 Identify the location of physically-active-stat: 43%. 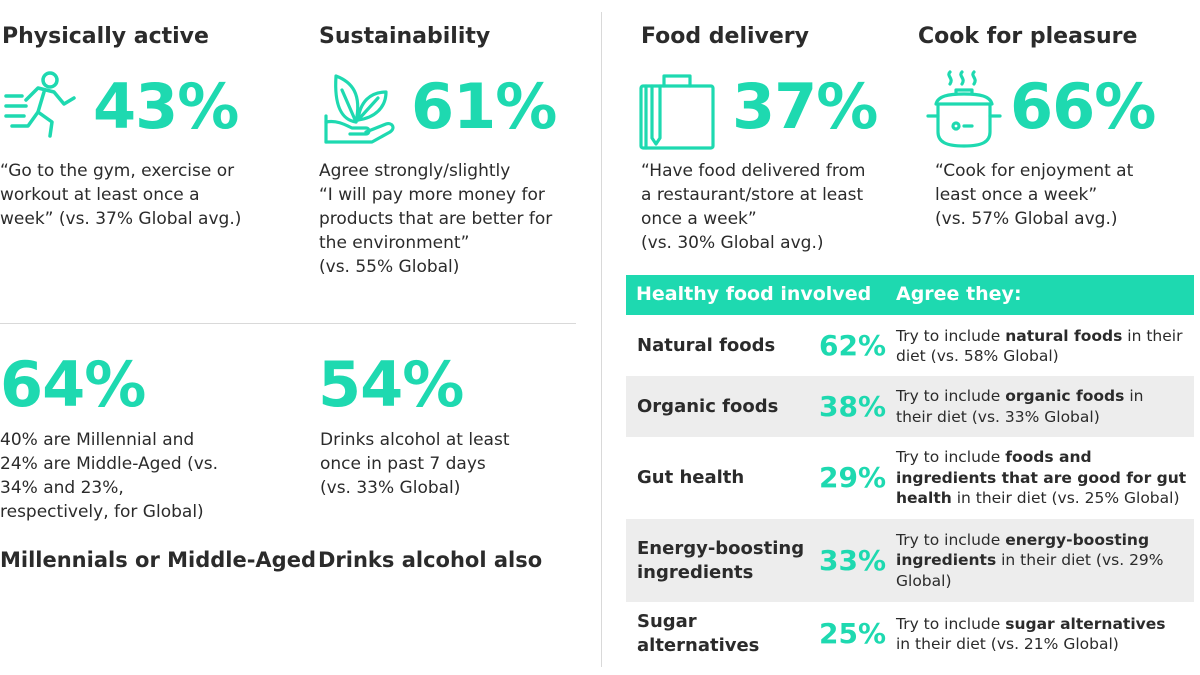
(166, 106).